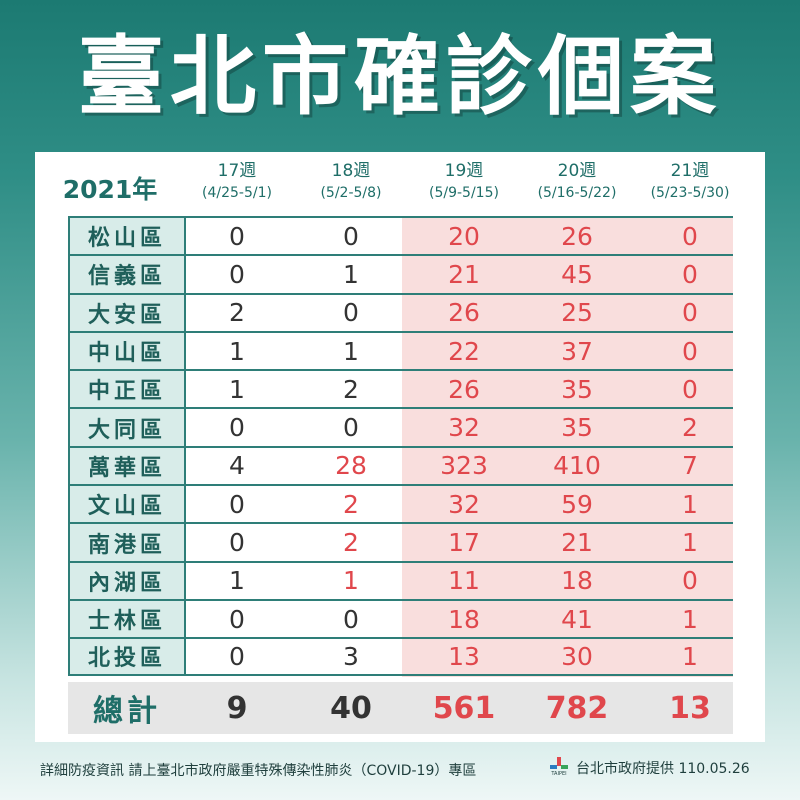  What do you see at coordinates (127, 619) in the screenshot?
I see `district-label: 士林區` at bounding box center [127, 619].